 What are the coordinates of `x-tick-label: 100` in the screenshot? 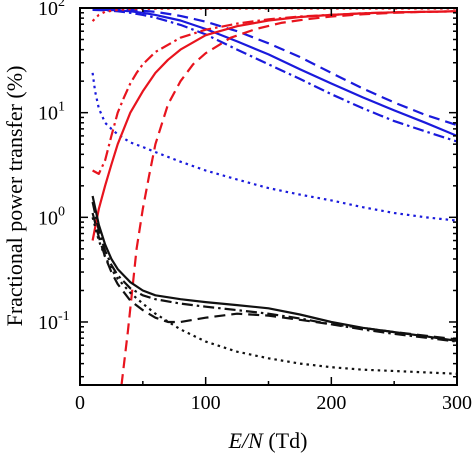 It's located at (206, 403).